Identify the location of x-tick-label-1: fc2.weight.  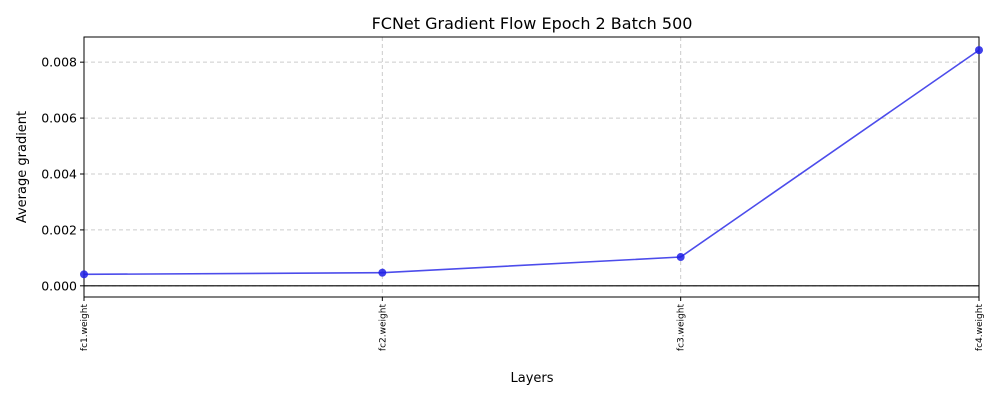
(383, 328).